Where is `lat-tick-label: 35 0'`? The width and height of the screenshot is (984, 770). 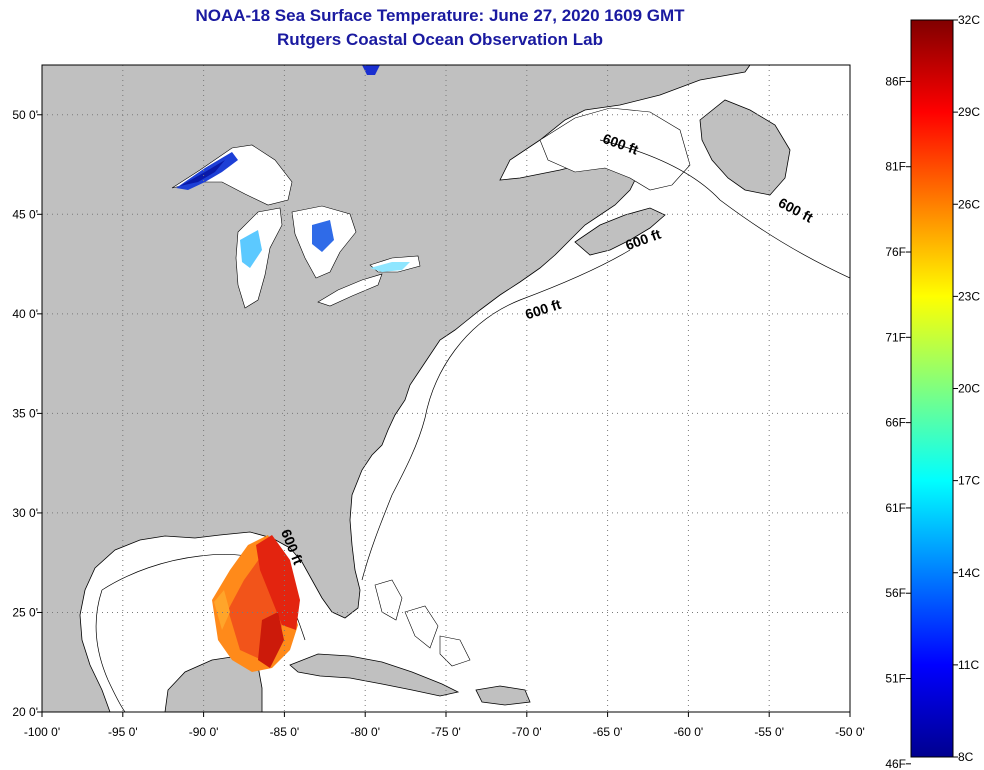
lat-tick-label: 35 0' is located at coordinates (25, 413).